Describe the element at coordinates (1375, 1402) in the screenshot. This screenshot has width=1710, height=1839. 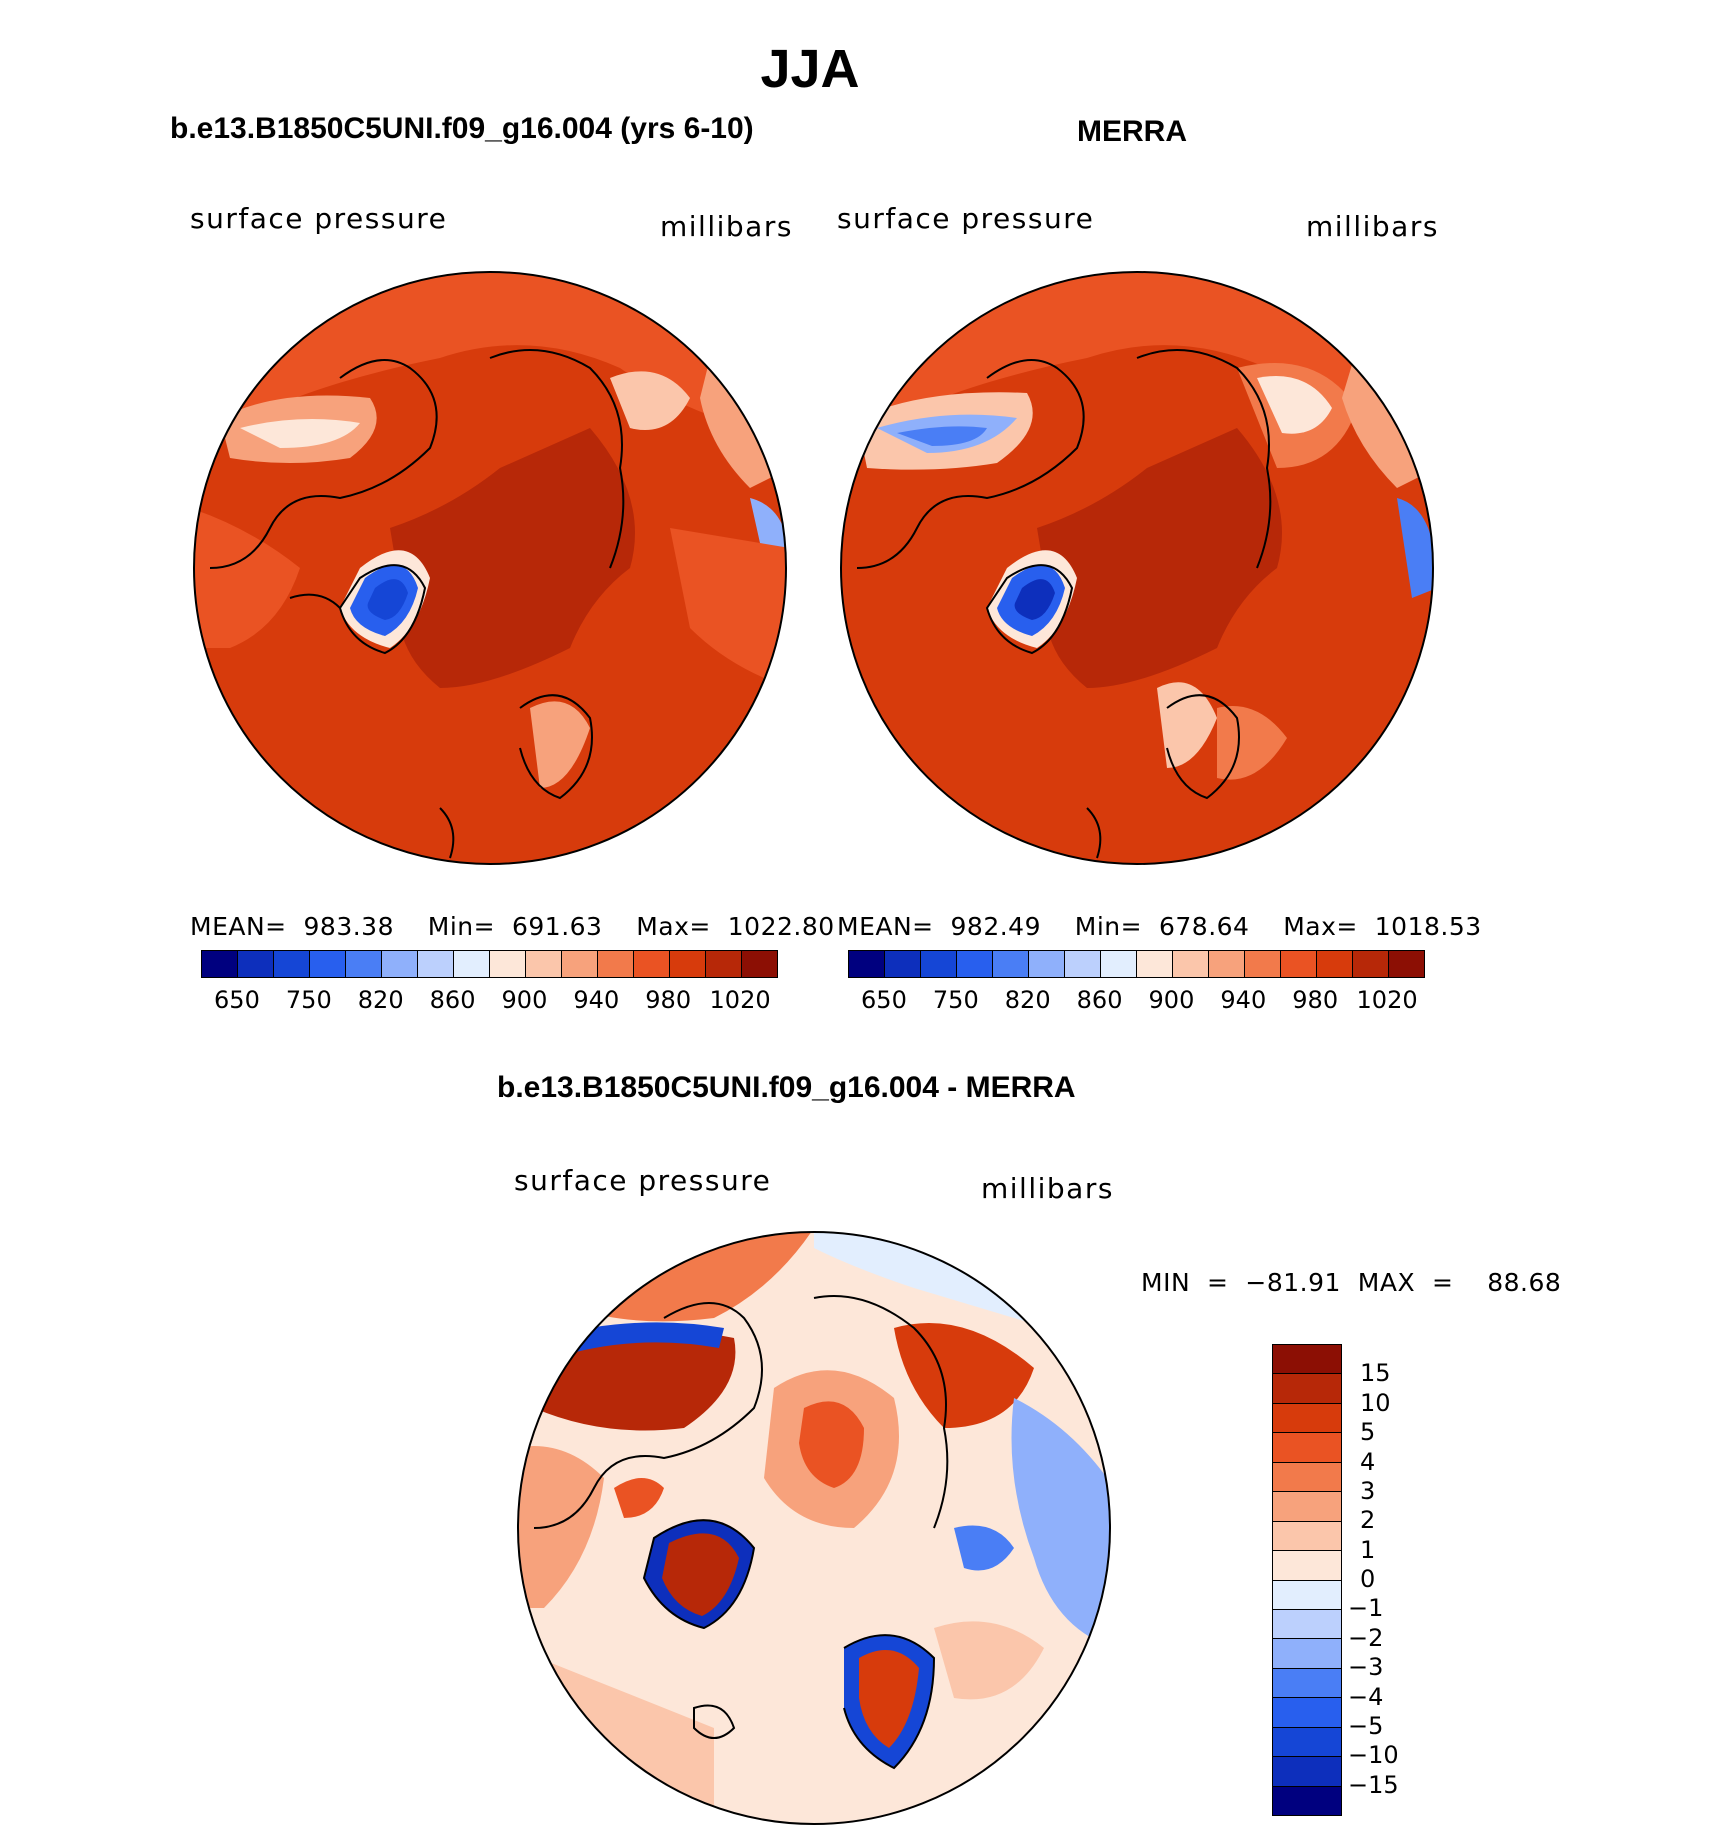
I see `colorbar-tick-label: 10` at that location.